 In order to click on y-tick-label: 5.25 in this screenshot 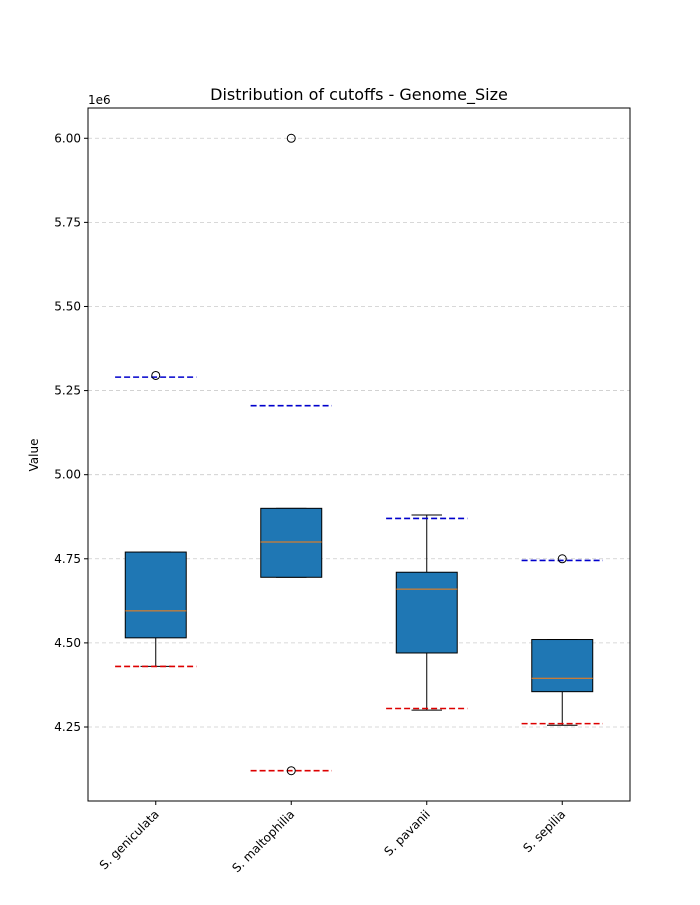, I will do `click(67, 391)`.